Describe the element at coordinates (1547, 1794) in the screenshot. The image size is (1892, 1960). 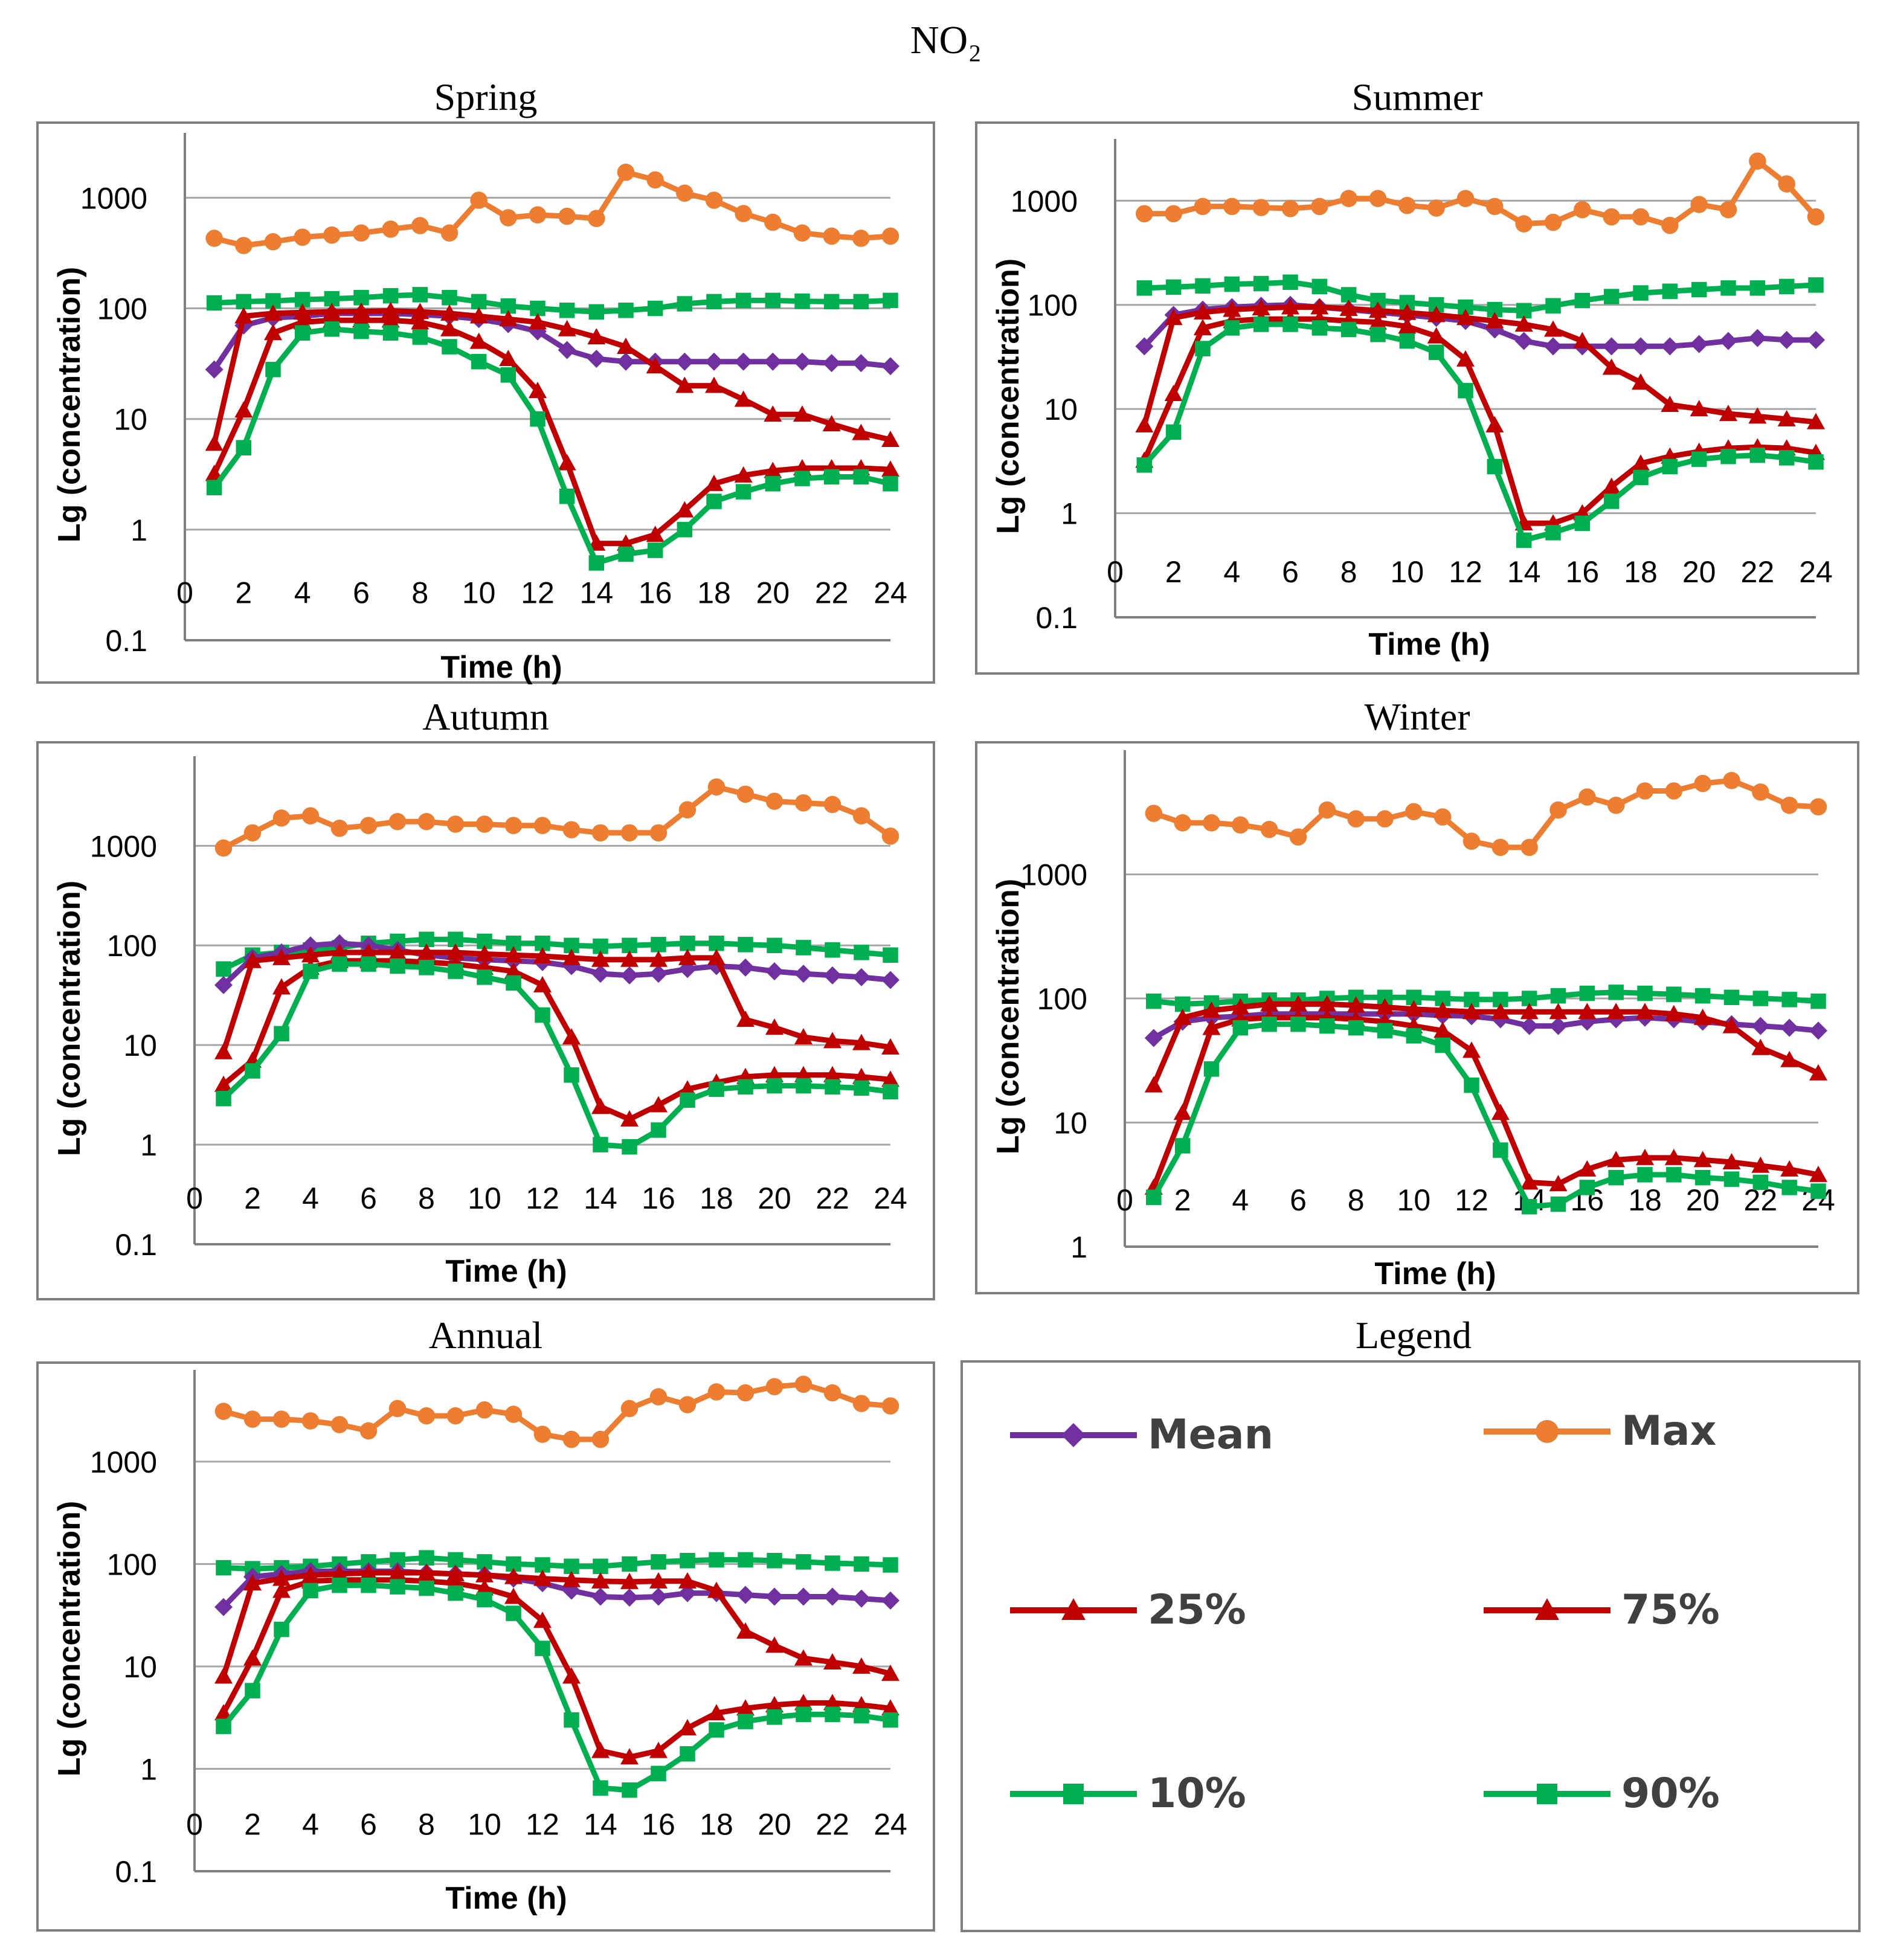
I see `legend-marker-p90` at that location.